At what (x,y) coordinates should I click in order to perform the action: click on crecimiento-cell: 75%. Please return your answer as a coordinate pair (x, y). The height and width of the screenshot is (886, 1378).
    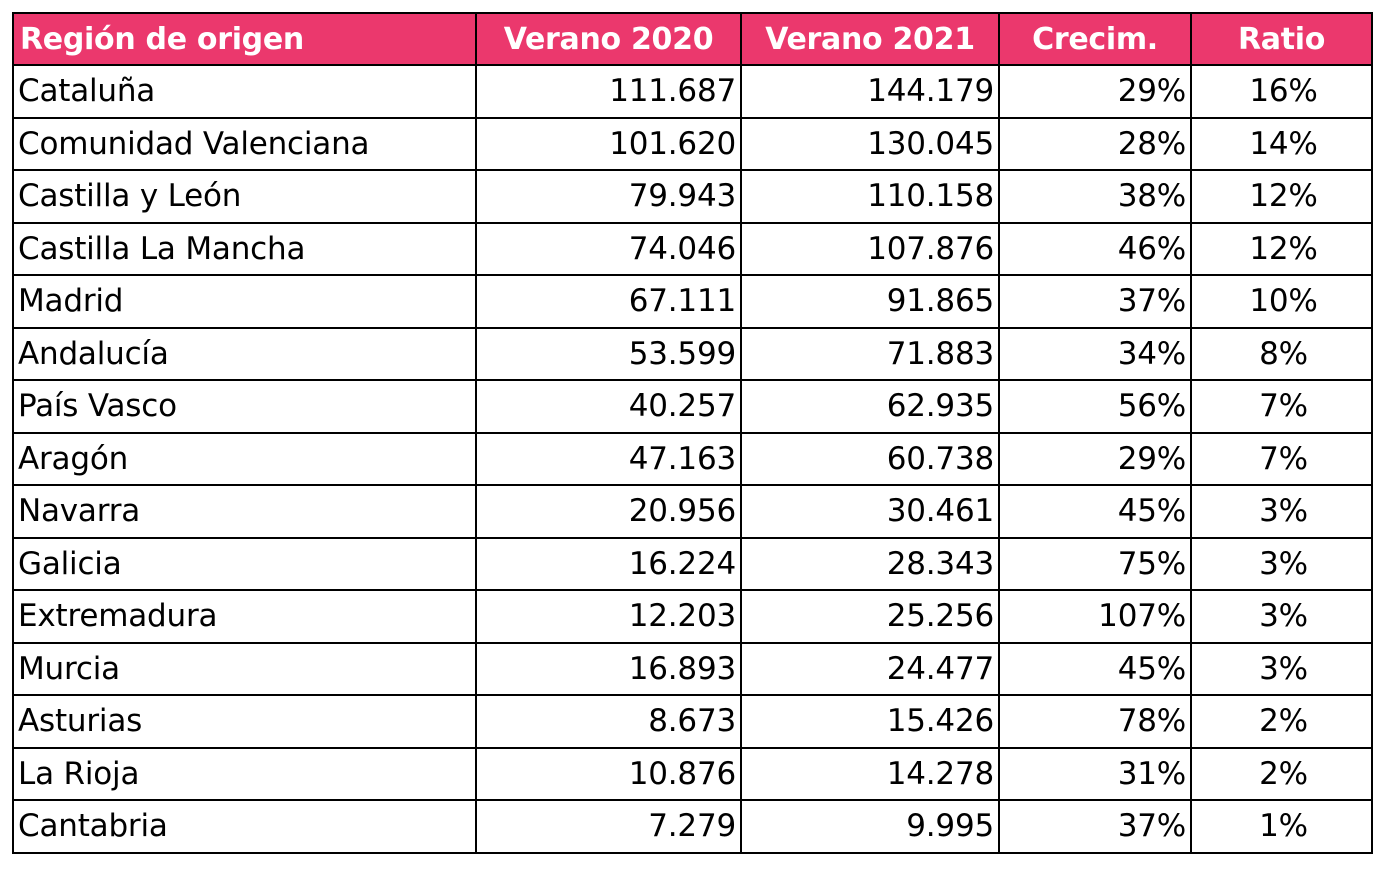
    Looking at the image, I should click on (1095, 563).